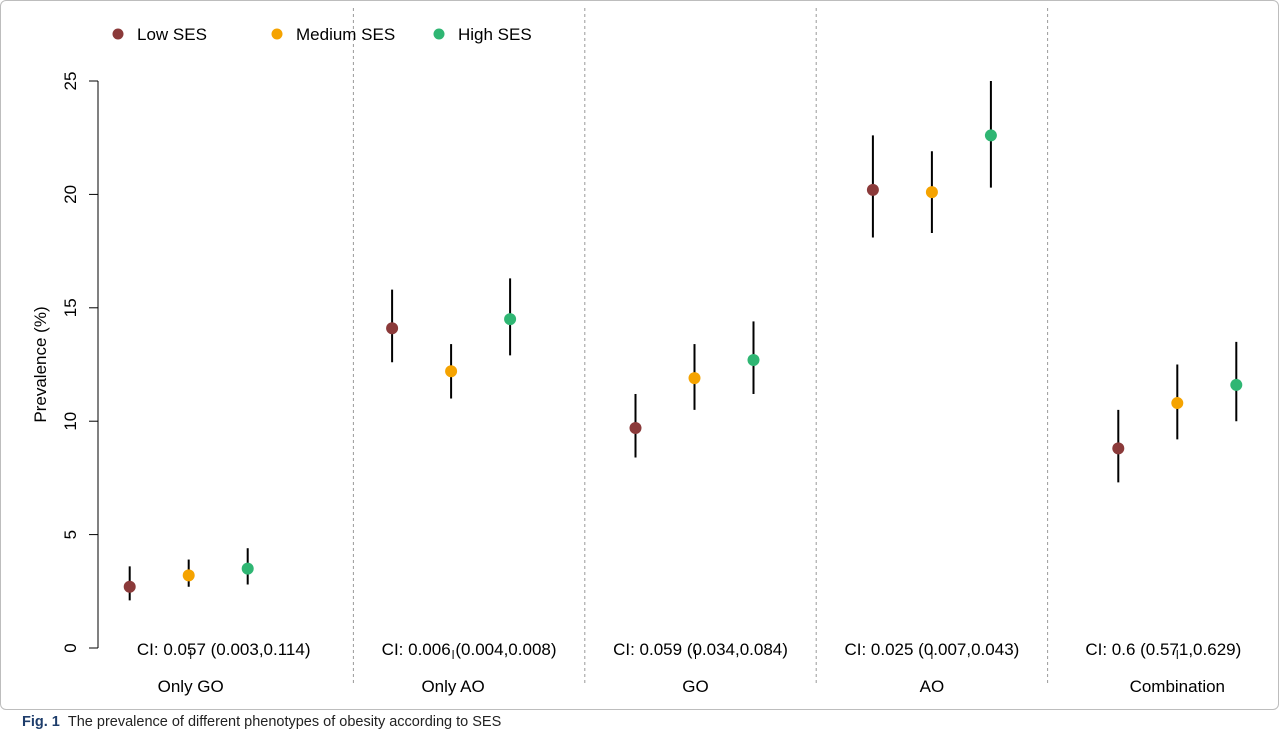 Image resolution: width=1281 pixels, height=743 pixels. Describe the element at coordinates (41, 722) in the screenshot. I see `figure-label: Fig. 1` at that location.